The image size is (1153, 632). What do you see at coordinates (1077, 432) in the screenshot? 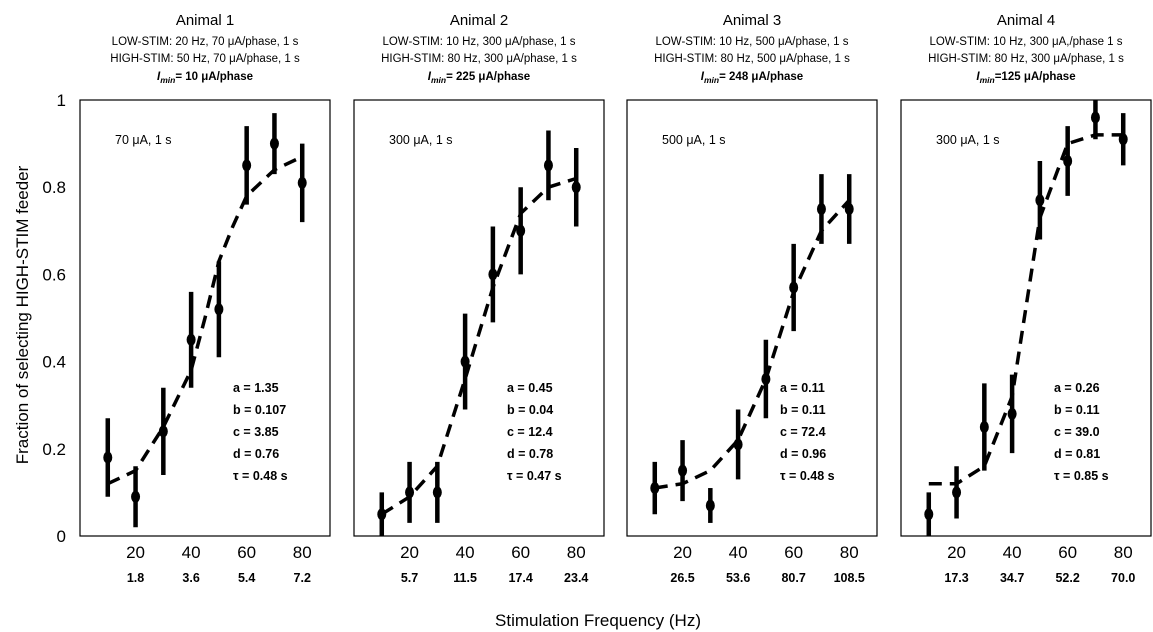
I see `fit-parameter: c = 39.0` at bounding box center [1077, 432].